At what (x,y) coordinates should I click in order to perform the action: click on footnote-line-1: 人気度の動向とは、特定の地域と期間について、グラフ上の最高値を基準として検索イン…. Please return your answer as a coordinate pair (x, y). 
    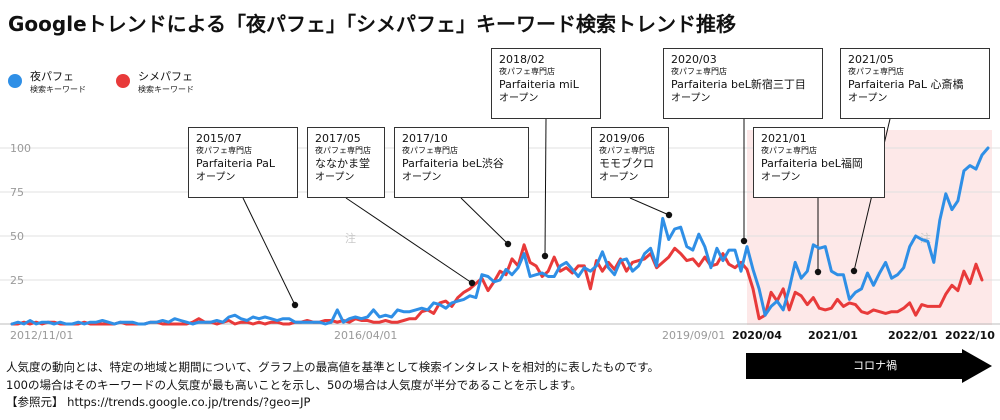
    Looking at the image, I should click on (333, 367).